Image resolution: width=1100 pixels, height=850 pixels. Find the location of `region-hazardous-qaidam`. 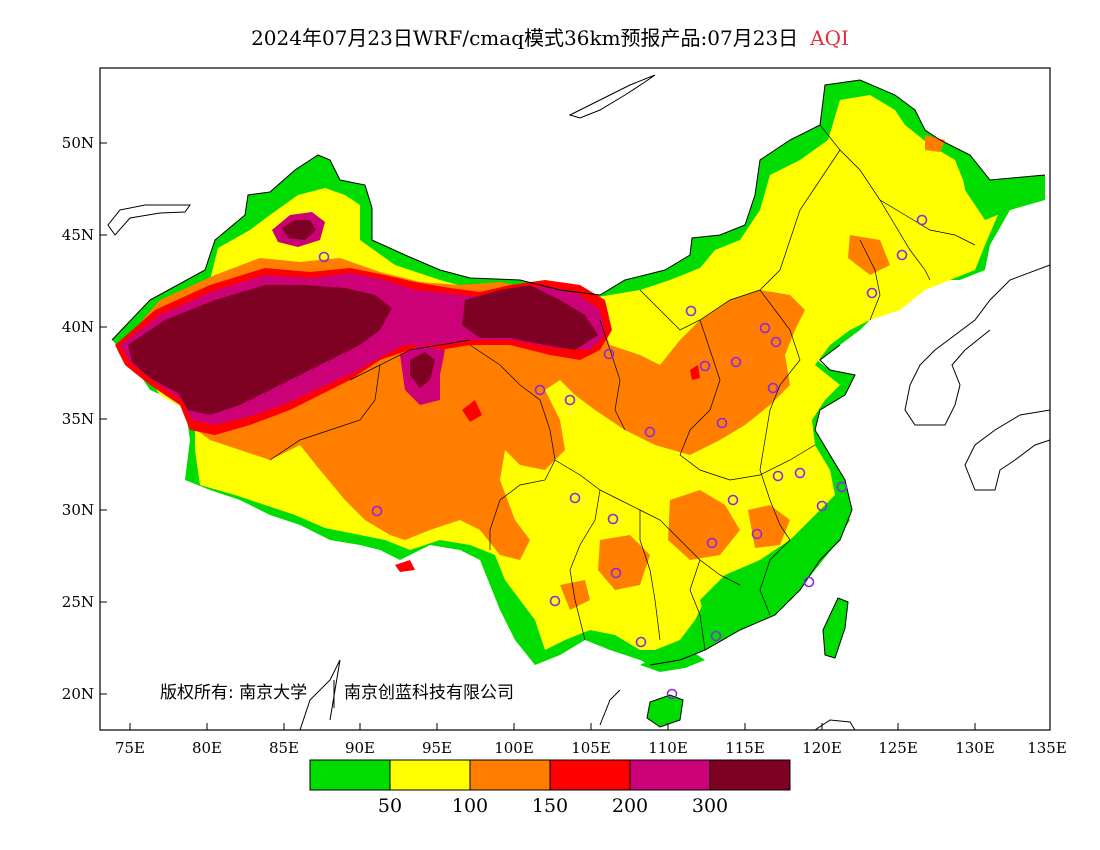

region-hazardous-qaidam is located at coordinates (422, 370).